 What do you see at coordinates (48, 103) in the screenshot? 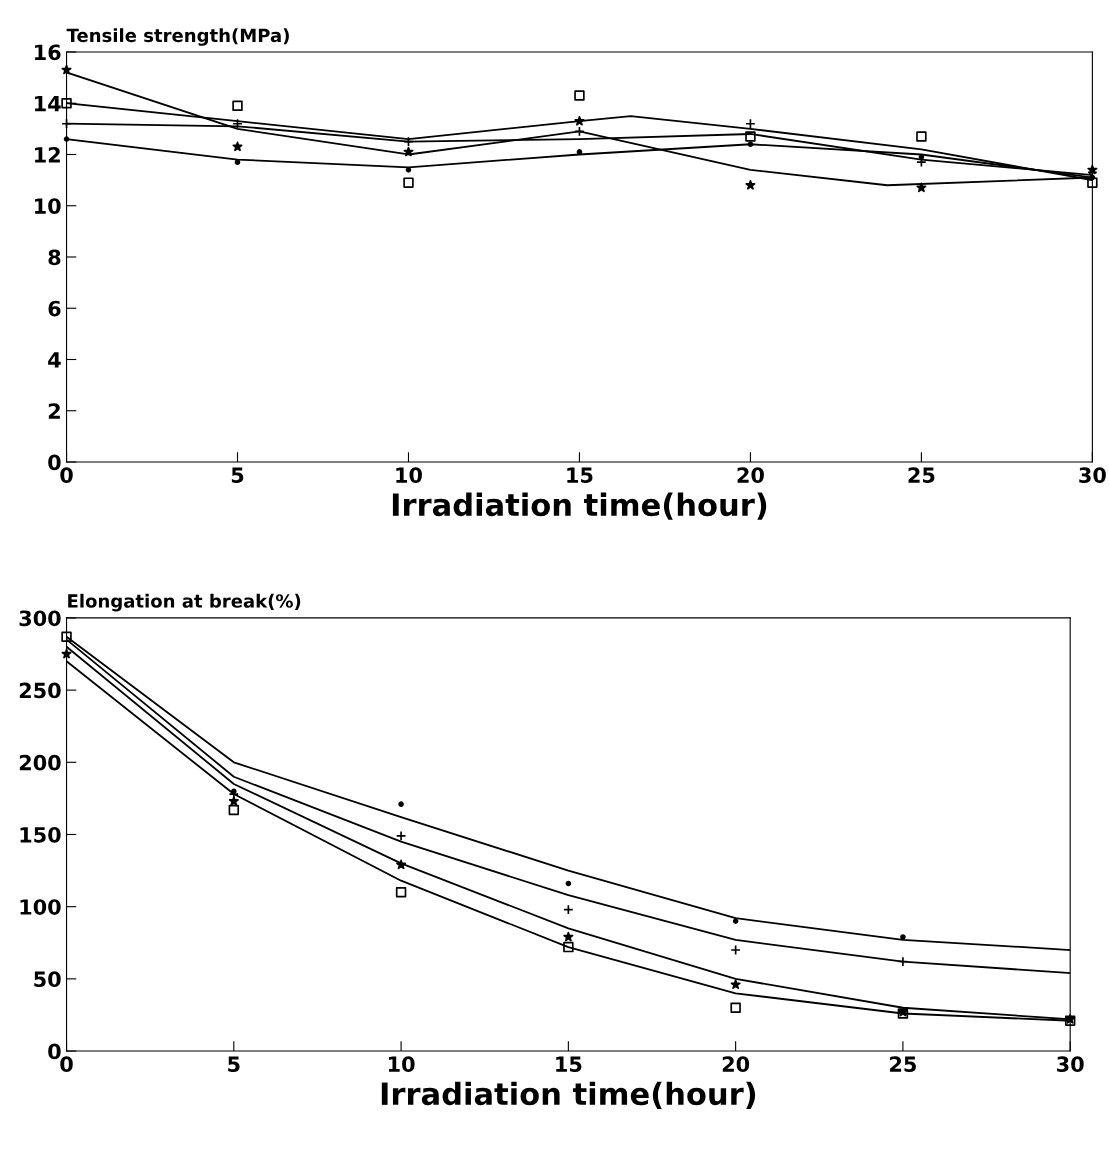
I see `y-tick-label: 14` at bounding box center [48, 103].